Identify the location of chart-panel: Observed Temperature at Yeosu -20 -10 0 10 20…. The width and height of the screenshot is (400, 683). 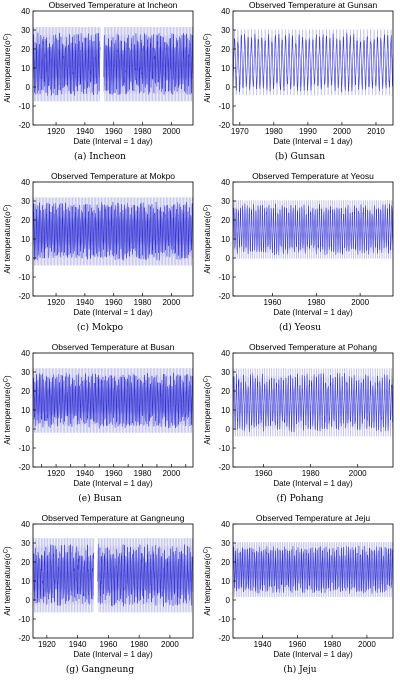
(300, 256).